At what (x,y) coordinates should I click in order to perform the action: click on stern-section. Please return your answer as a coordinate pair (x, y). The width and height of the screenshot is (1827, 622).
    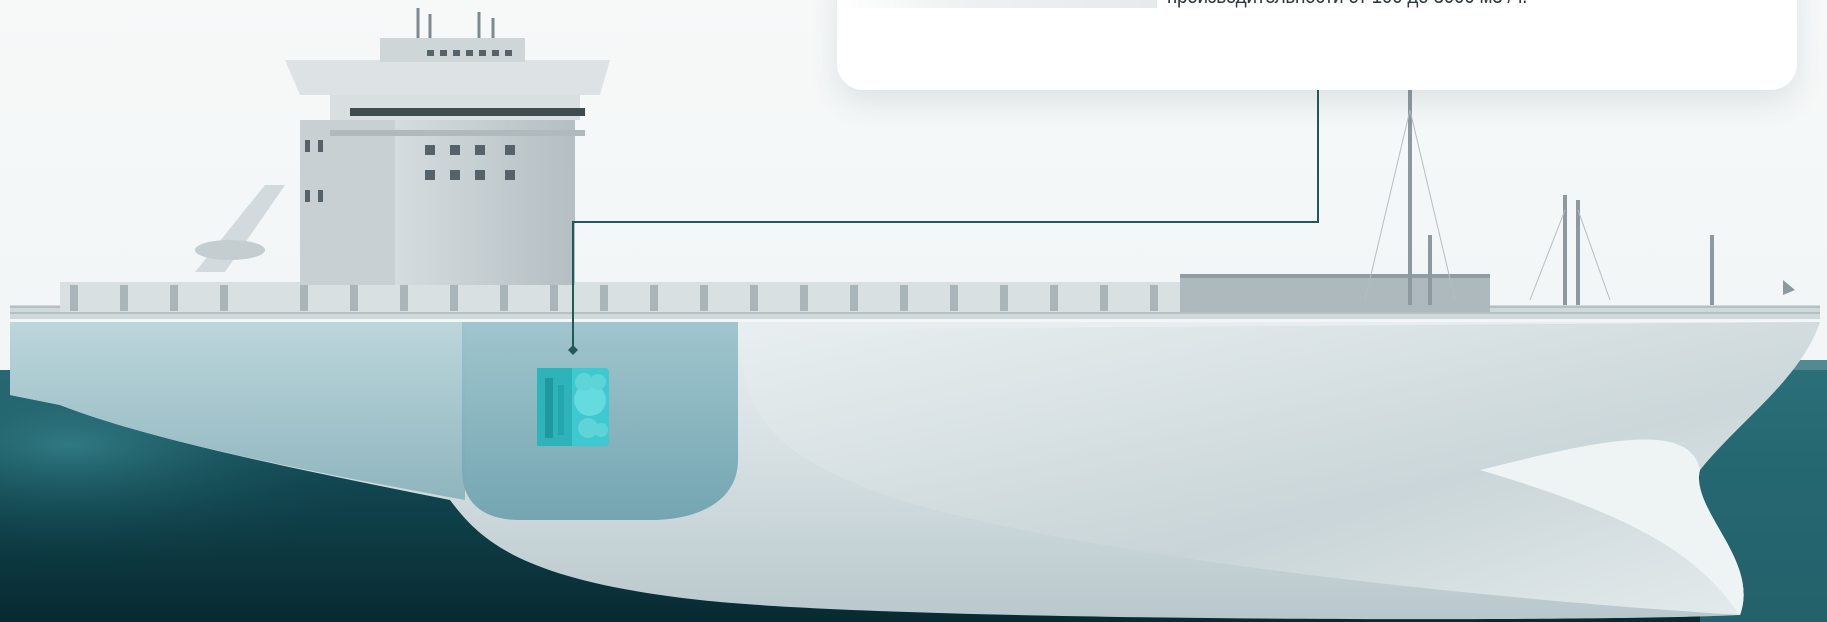
    Looking at the image, I should click on (237, 411).